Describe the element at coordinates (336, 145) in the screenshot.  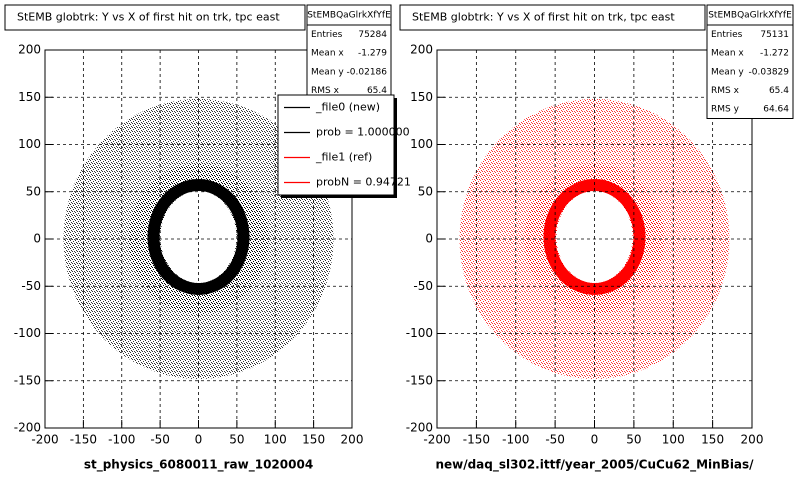
I see `legend-box` at that location.